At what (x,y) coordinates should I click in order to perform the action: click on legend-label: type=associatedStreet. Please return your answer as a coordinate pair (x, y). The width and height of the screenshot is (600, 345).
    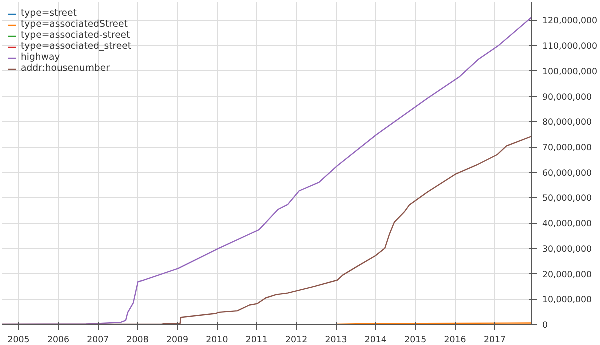
    Looking at the image, I should click on (74, 24).